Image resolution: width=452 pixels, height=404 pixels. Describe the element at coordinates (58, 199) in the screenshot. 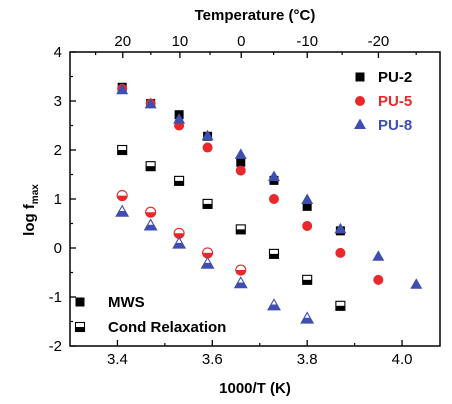

I see `y-tick-label: 1` at that location.